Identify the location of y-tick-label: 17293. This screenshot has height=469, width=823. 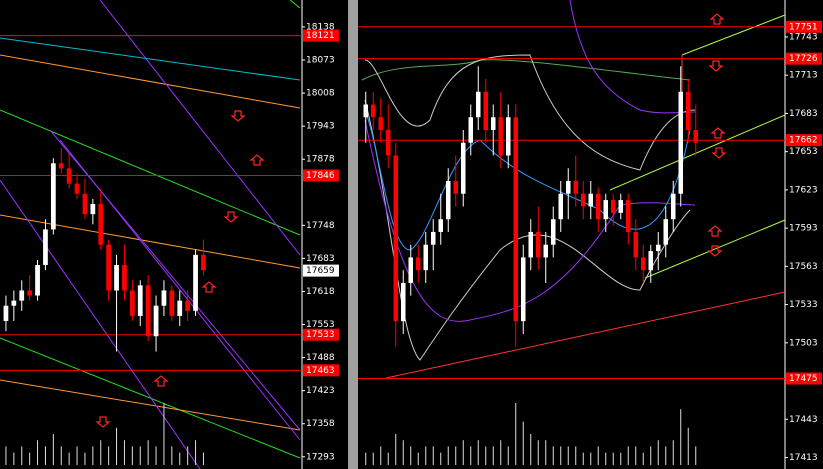
(320, 457).